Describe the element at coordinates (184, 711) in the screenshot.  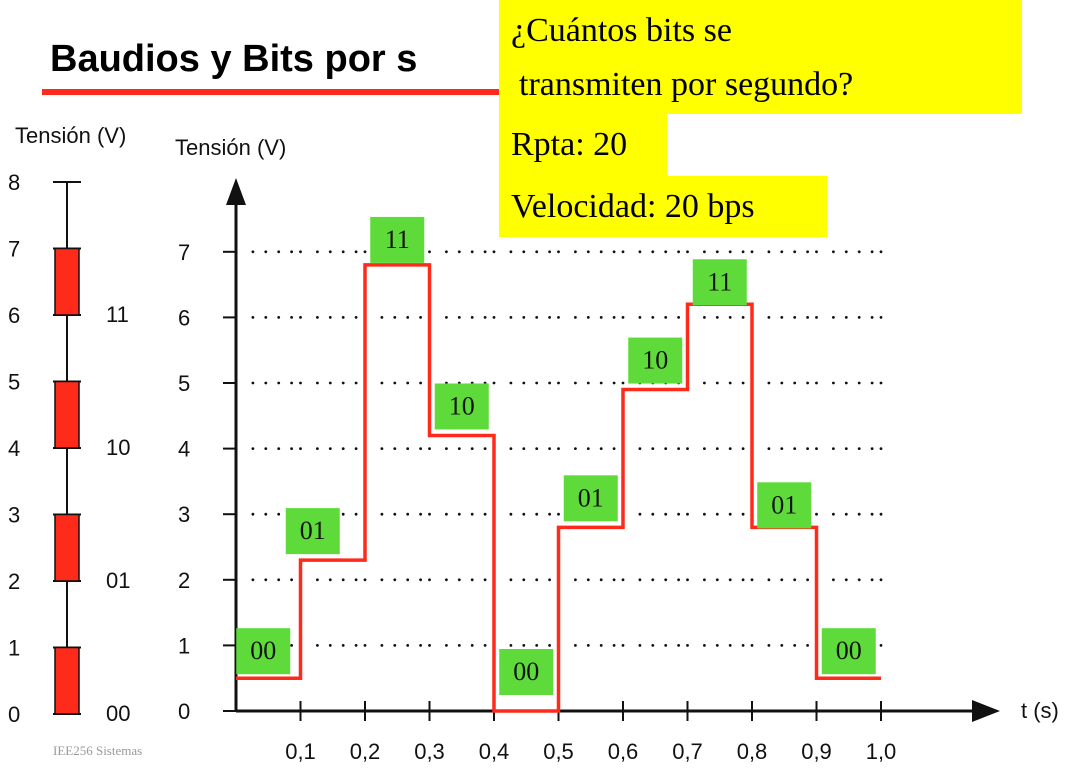
I see `y-axis-tick-label: 0` at that location.